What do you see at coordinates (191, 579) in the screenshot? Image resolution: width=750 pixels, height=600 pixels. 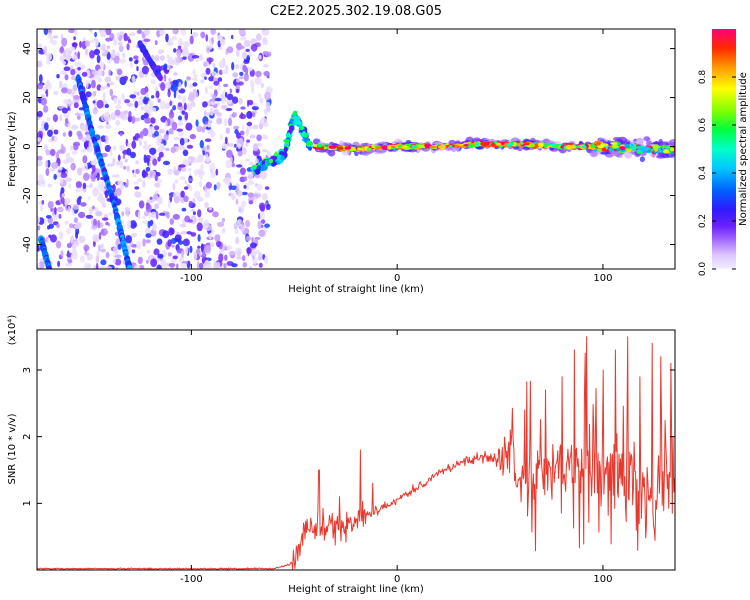 I see `x-tick-label: -100` at bounding box center [191, 579].